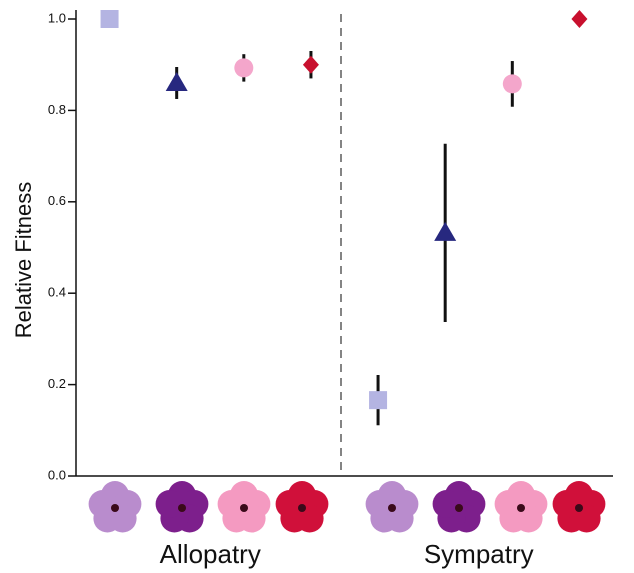  Describe the element at coordinates (57, 17) in the screenshot. I see `y-tick-label: 1.0` at that location.